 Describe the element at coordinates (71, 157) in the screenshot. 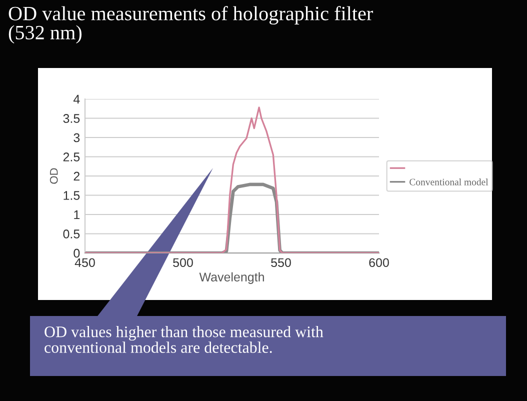

I see `y-tick-label: 2.5` at that location.